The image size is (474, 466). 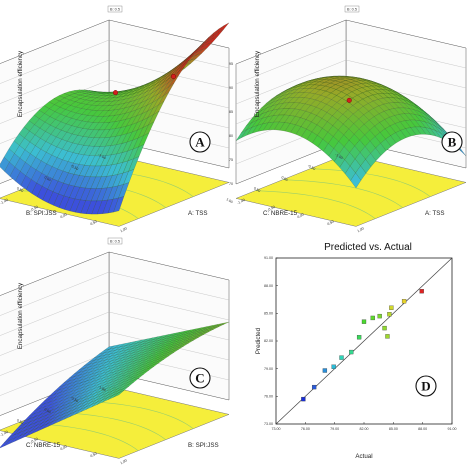 I want to click on panel-tag-letter: D, so click(x=425, y=386).